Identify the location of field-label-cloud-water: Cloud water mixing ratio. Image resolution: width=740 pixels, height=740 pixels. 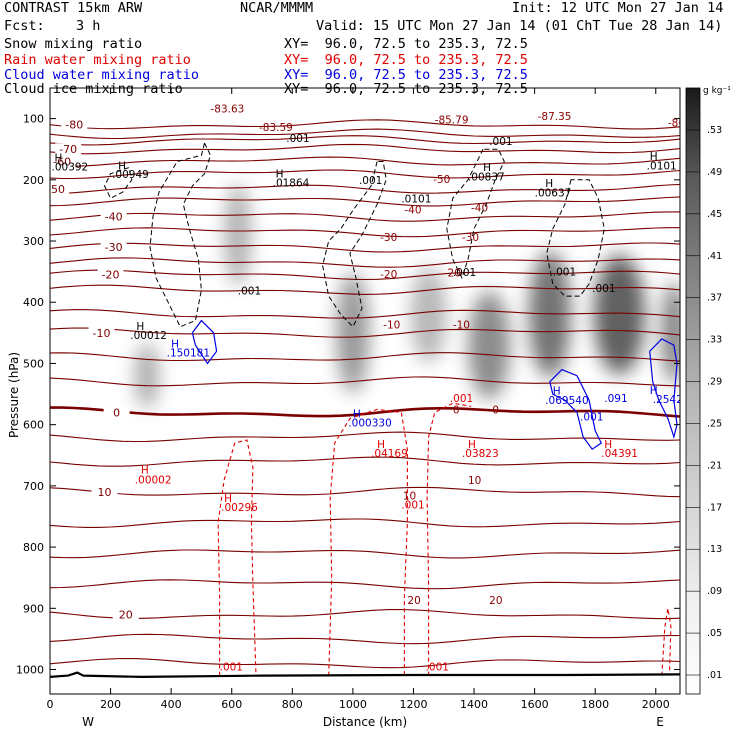
(102, 75).